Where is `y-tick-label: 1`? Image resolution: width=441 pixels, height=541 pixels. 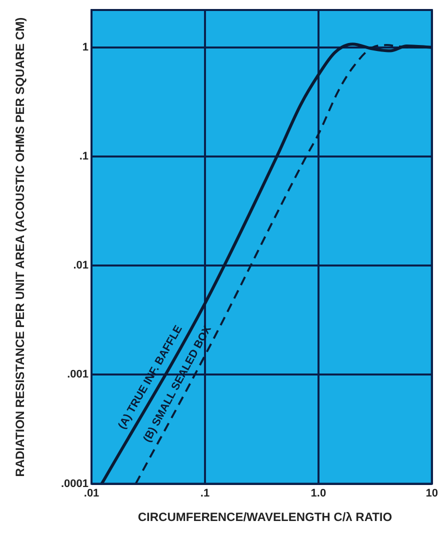 y-tick-label: 1 is located at coordinates (85, 47).